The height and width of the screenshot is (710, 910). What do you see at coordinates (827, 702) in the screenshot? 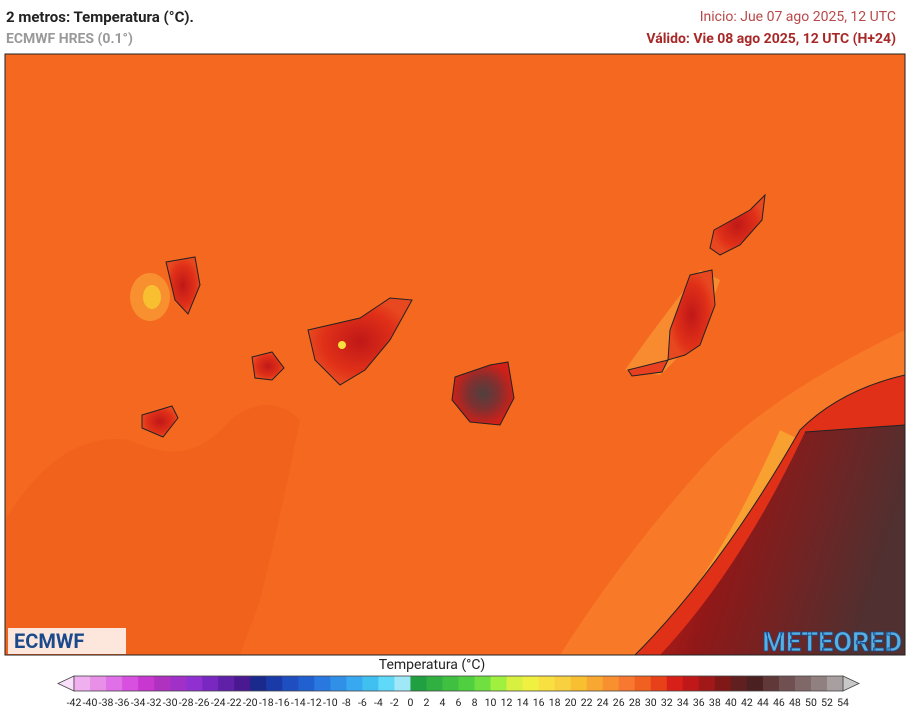
I see `colorbar-tick-label: 52` at bounding box center [827, 702].